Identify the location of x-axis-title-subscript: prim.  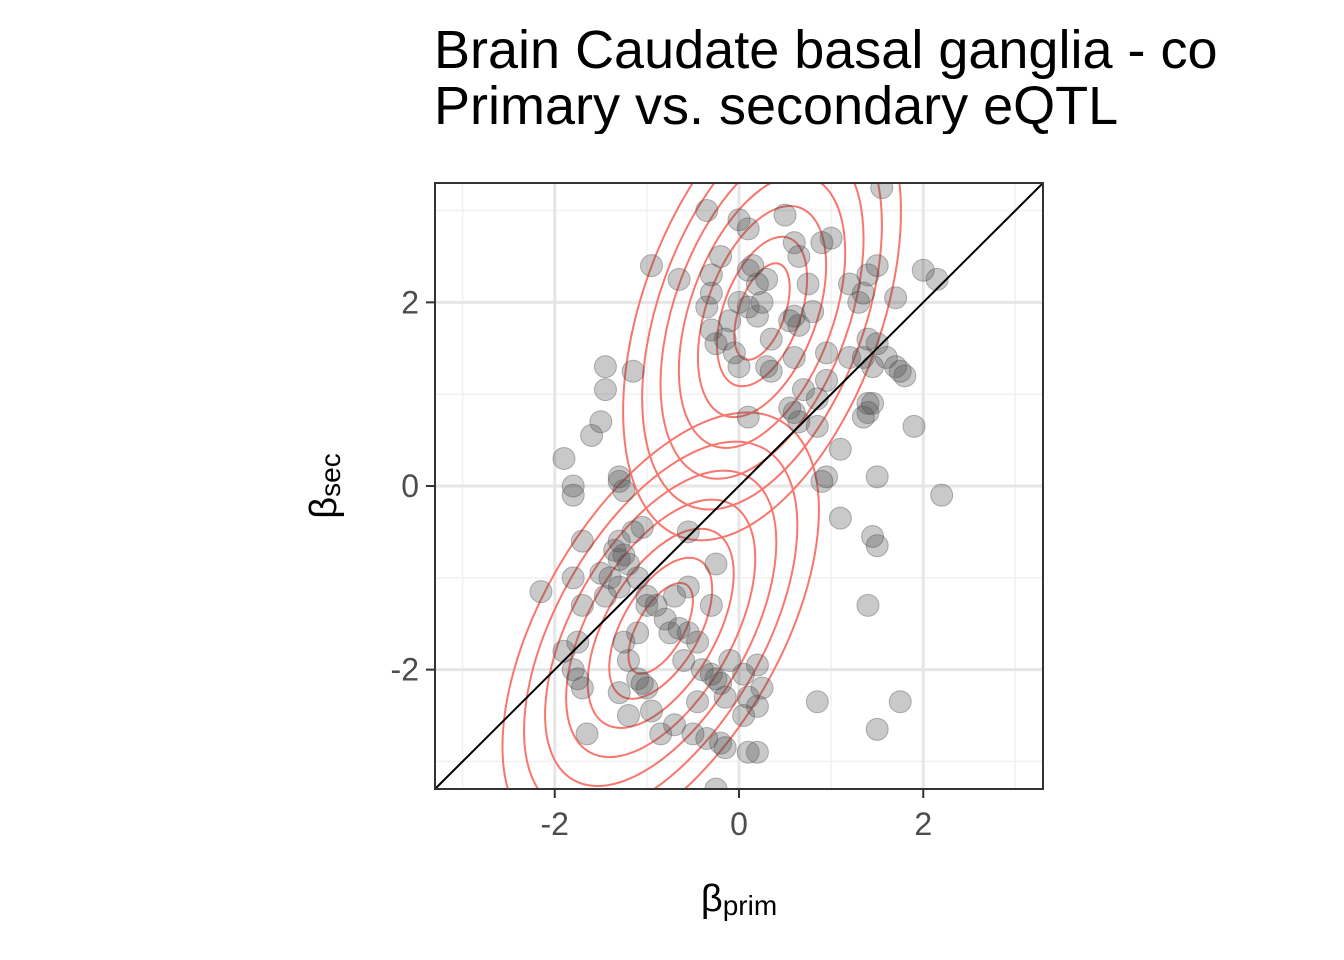
(750, 905).